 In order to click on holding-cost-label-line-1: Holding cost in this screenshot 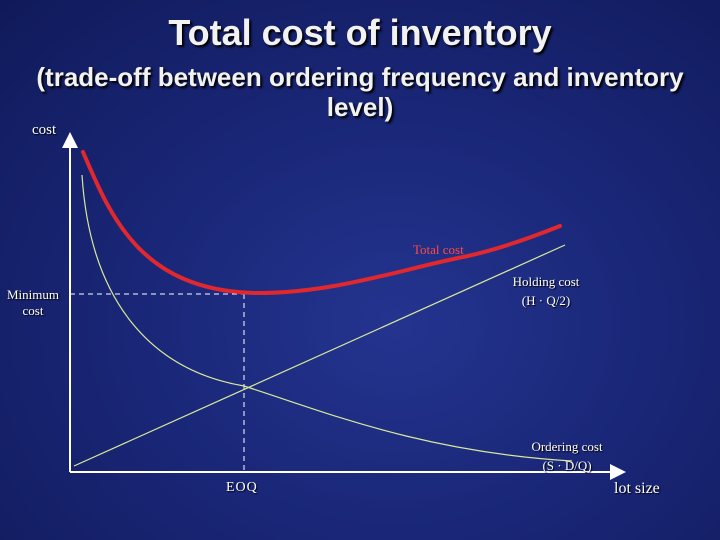, I will do `click(546, 281)`.